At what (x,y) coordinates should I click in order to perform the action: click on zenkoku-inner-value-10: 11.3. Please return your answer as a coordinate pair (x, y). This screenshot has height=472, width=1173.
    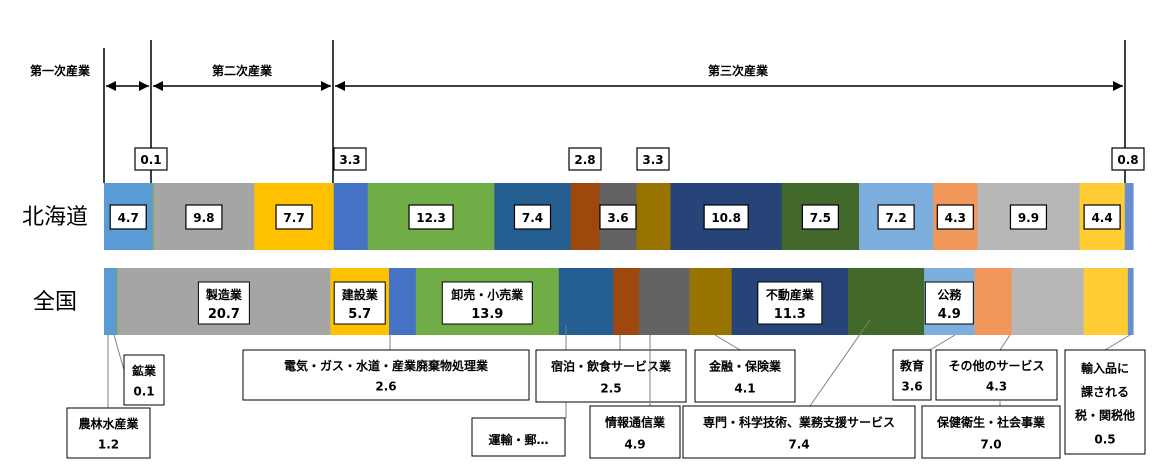
    Looking at the image, I should click on (790, 314).